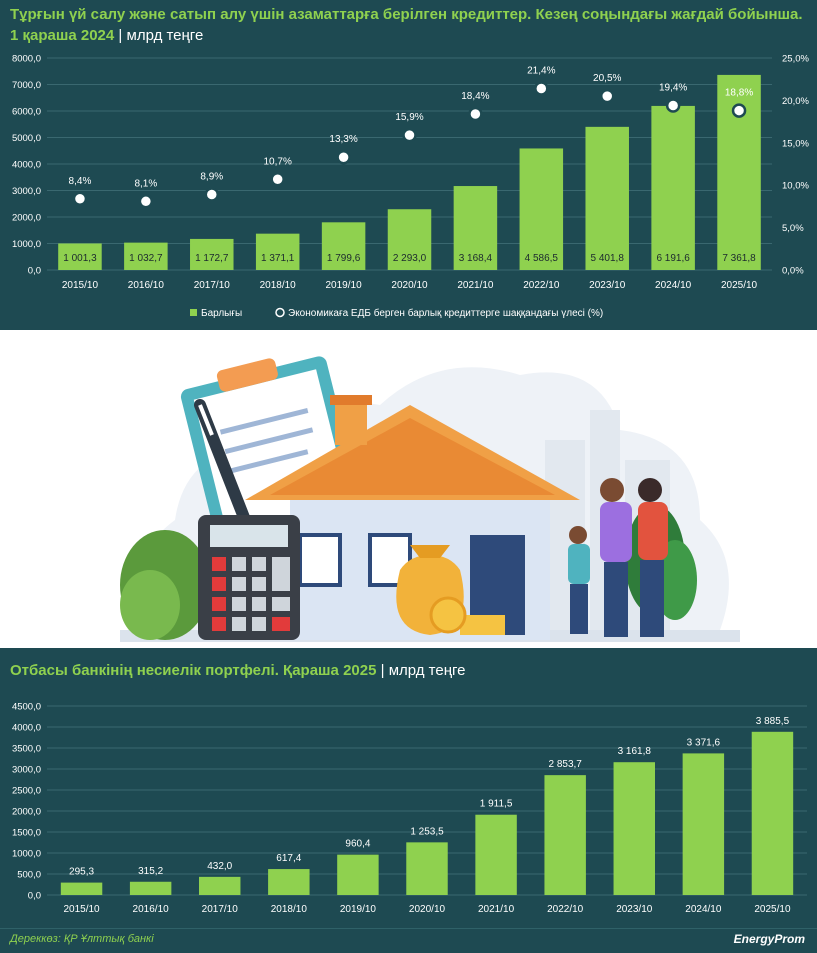  Describe the element at coordinates (193, 312) in the screenshot. I see `legend-bar-swatch` at that location.